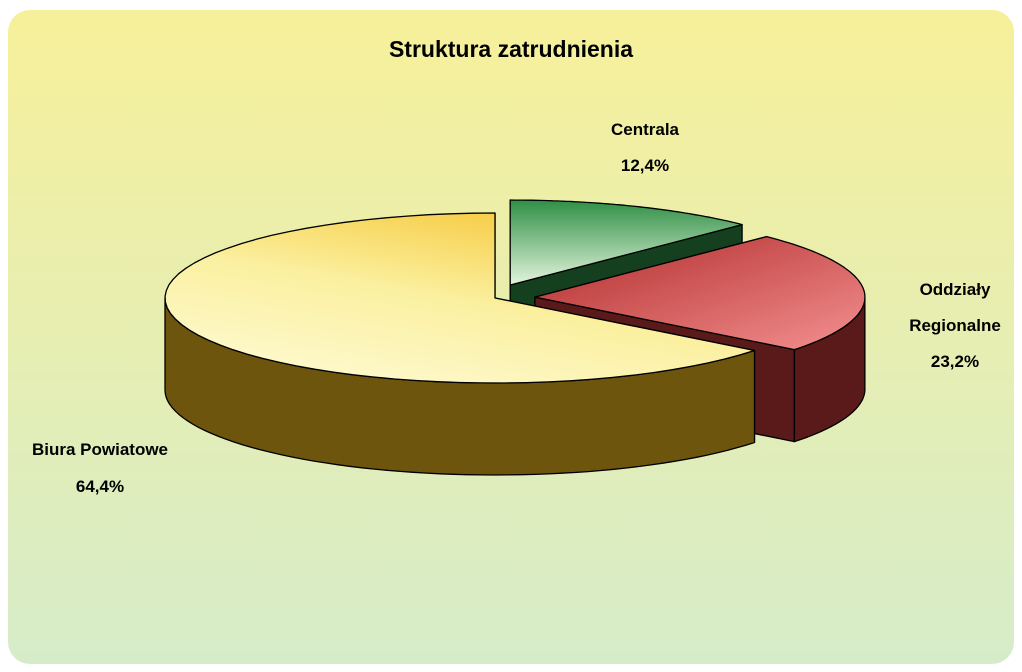  I want to click on value-label: 23,2%, so click(955, 361).